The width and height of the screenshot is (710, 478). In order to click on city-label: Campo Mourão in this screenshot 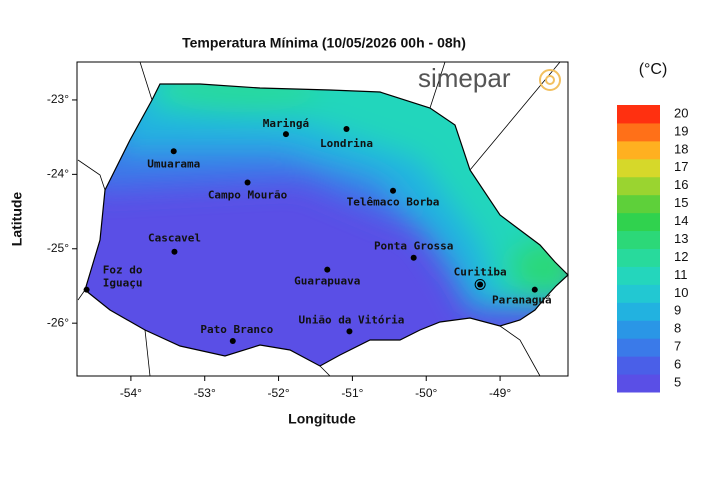, I will do `click(248, 195)`.